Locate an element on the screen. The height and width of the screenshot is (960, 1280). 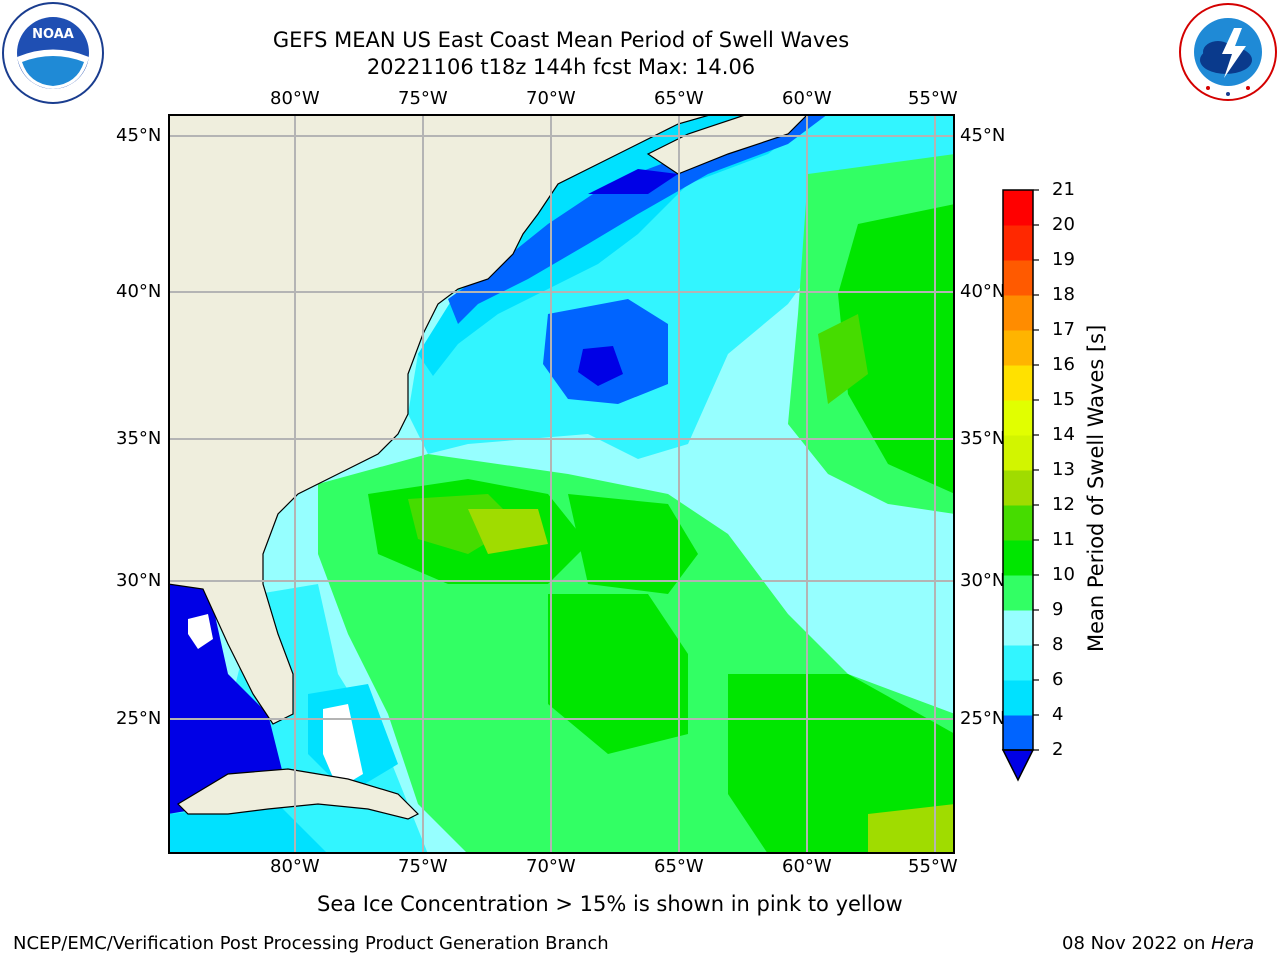
colorbar-tick-label: 15 is located at coordinates (1063, 399).